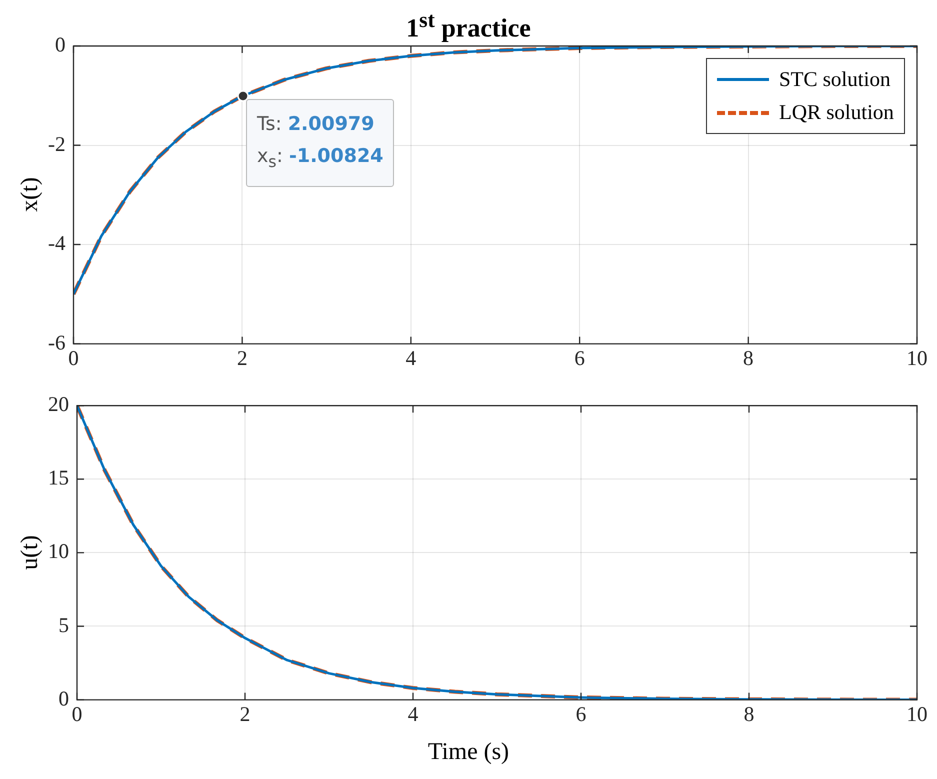 The width and height of the screenshot is (937, 779). Describe the element at coordinates (30, 552) in the screenshot. I see `y-axis-title: u(t)` at that location.